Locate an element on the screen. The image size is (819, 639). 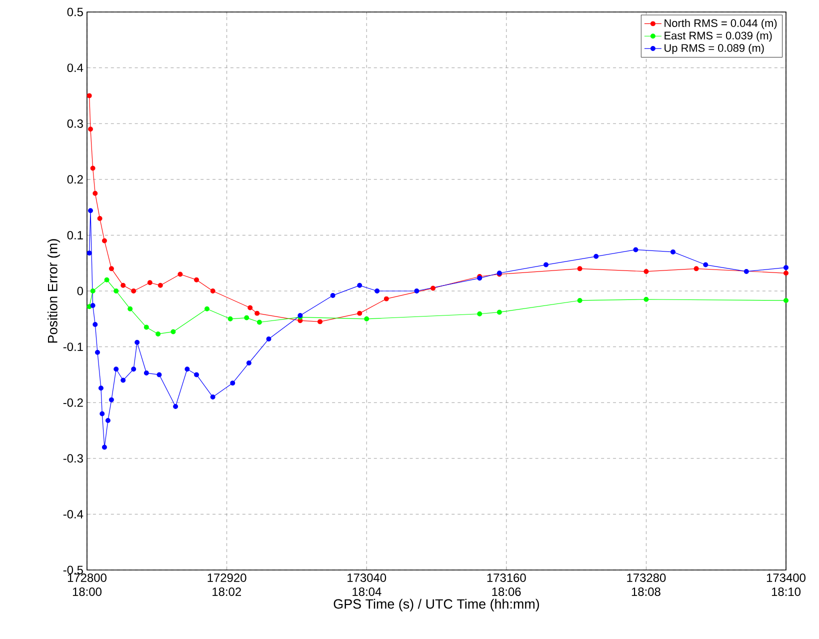
x-tick-label: 173160 is located at coordinates (506, 578).